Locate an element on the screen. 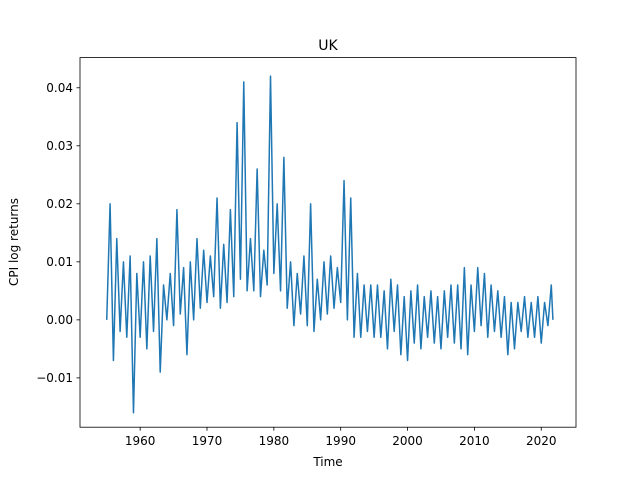 The image size is (640, 480). x-tick-label: 2010 is located at coordinates (474, 441).